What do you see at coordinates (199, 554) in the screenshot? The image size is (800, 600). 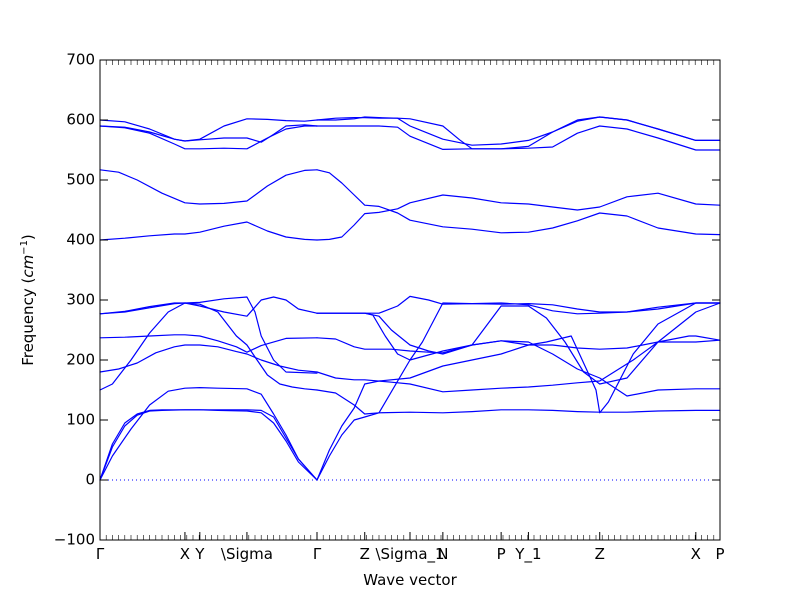 I see `x-tick-label: Y` at bounding box center [199, 554].